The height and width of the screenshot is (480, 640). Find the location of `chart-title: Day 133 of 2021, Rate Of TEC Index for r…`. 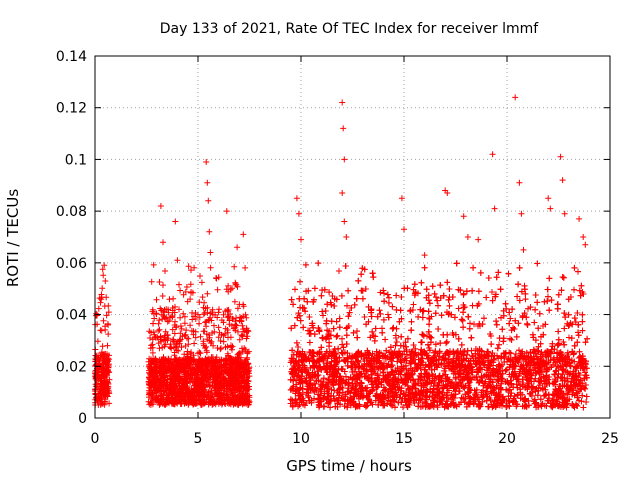

chart-title: Day 133 of 2021, Rate Of TEC Index for r… is located at coordinates (350, 29).